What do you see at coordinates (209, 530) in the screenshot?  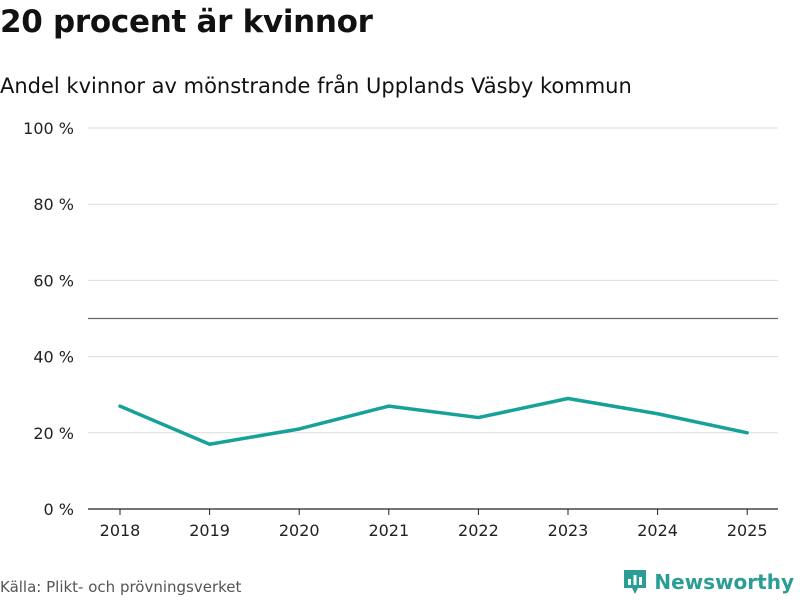 I see `x-tick-label: 2019` at bounding box center [209, 530].